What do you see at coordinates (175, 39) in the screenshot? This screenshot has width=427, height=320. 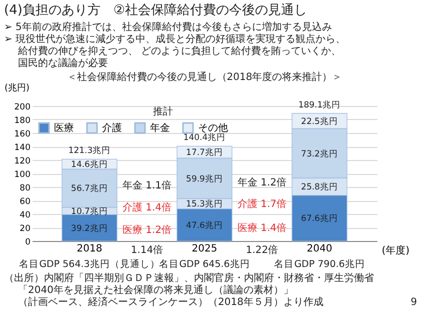 I see `text: ➢ 現役世代が急速に減少する中、成長と分配の好循環を実現する観点から、` at bounding box center [175, 39].